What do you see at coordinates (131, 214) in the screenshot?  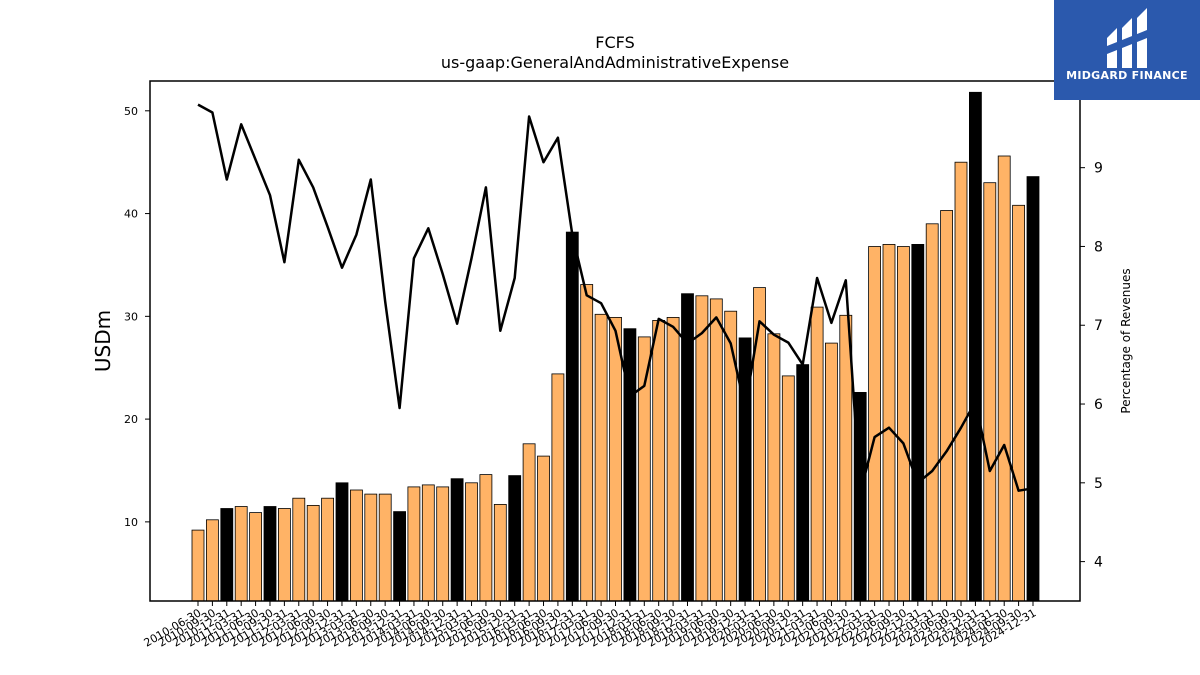 I see `y-tick-label: 40` at bounding box center [131, 214].